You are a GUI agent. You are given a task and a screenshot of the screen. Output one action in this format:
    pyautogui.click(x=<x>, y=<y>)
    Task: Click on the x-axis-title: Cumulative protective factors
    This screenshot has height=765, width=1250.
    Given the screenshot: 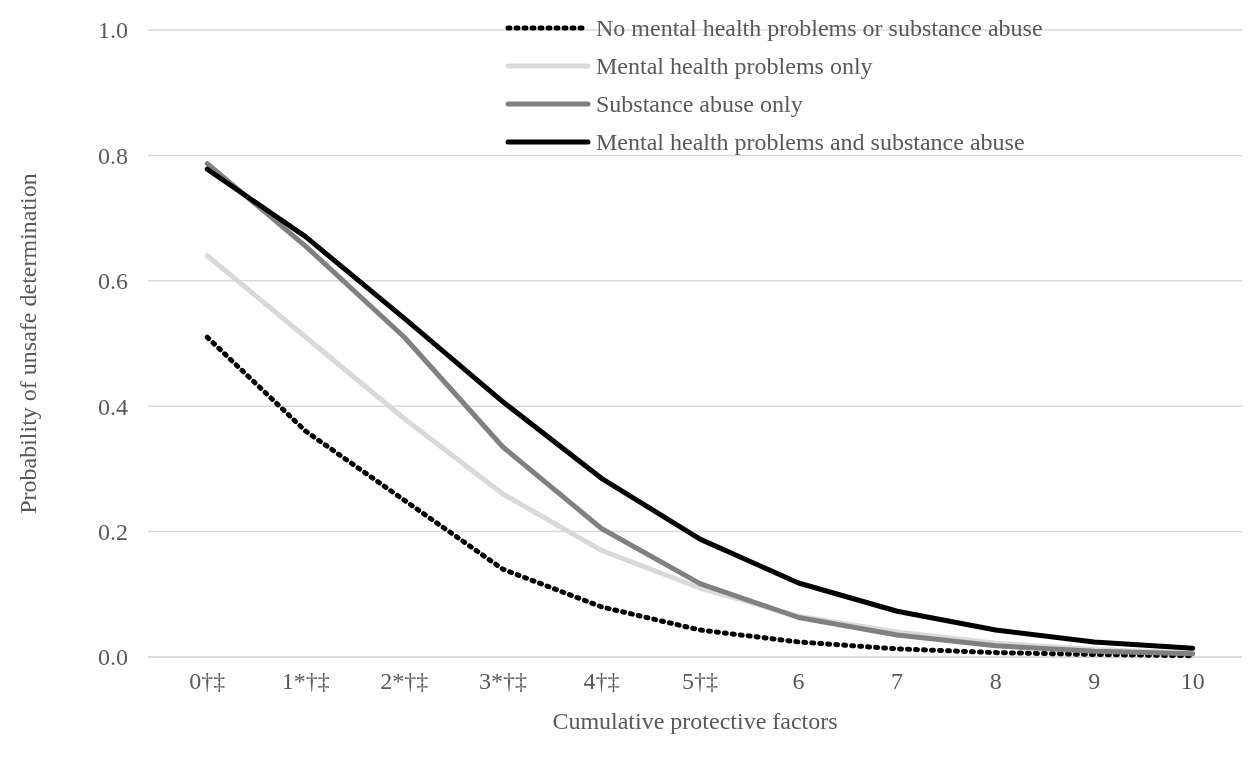 What is the action you would take?
    pyautogui.click(x=695, y=721)
    